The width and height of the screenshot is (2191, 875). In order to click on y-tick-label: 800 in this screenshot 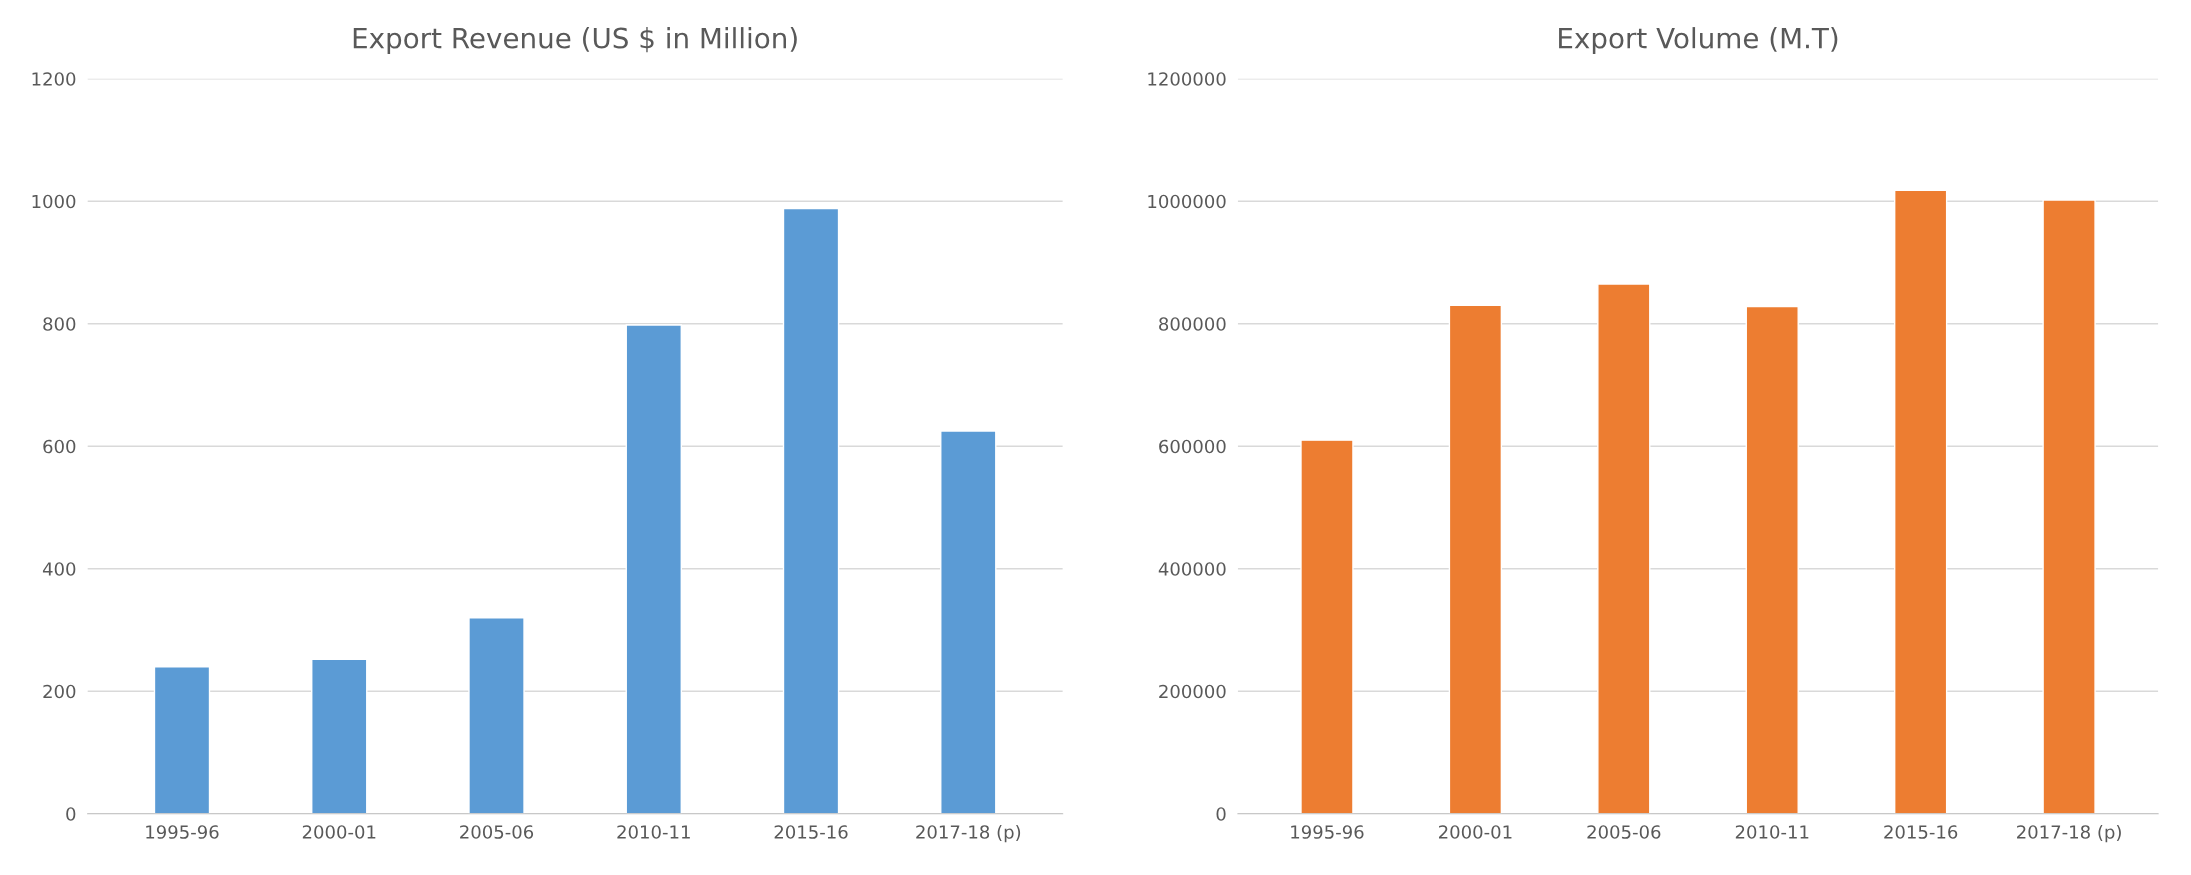, I will do `click(59, 324)`.